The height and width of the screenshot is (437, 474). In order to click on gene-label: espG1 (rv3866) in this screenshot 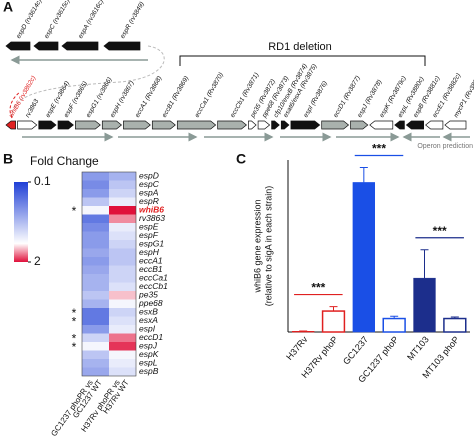, I will do `click(99, 97)`.